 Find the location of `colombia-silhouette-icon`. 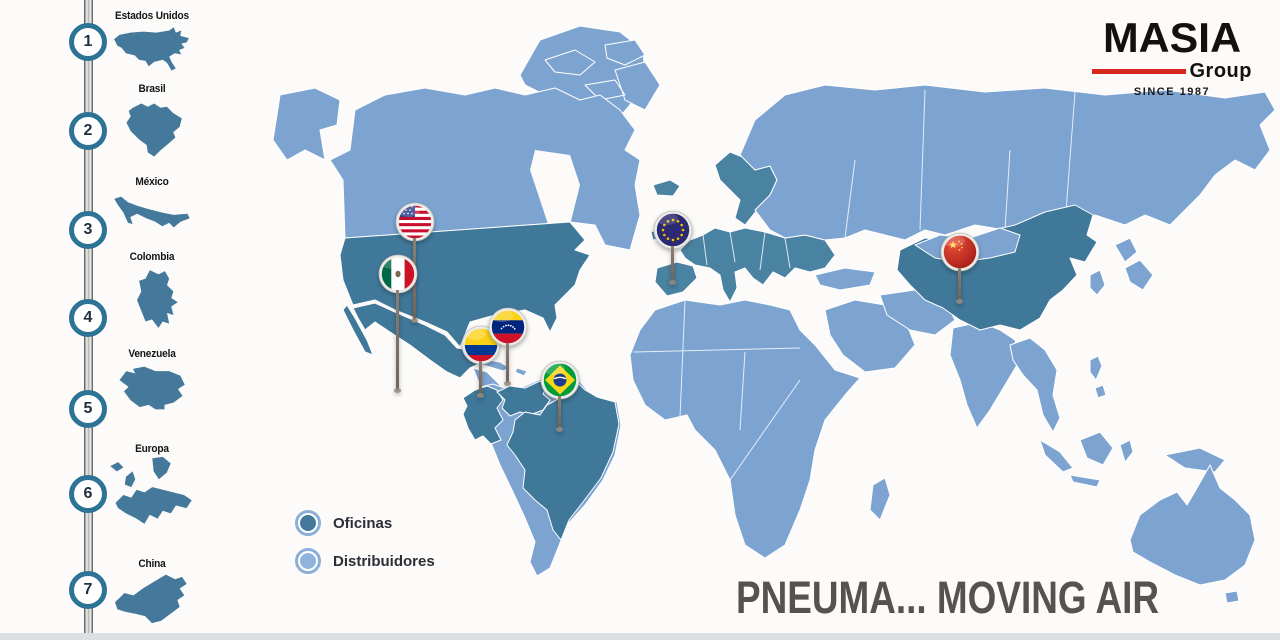

colombia-silhouette-icon is located at coordinates (152, 299).